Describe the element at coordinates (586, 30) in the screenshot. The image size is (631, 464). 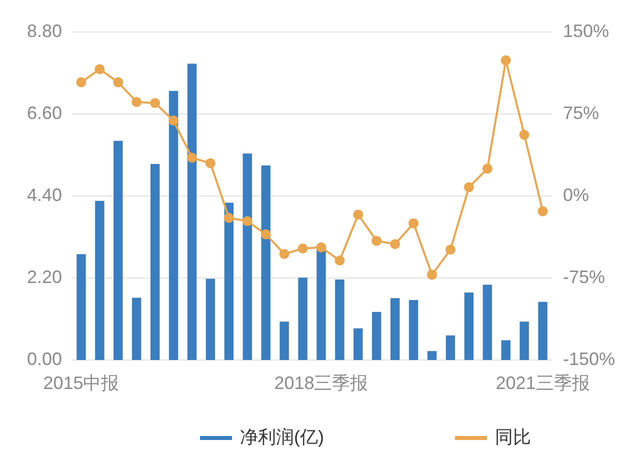
I see `y2tick: 150%` at that location.